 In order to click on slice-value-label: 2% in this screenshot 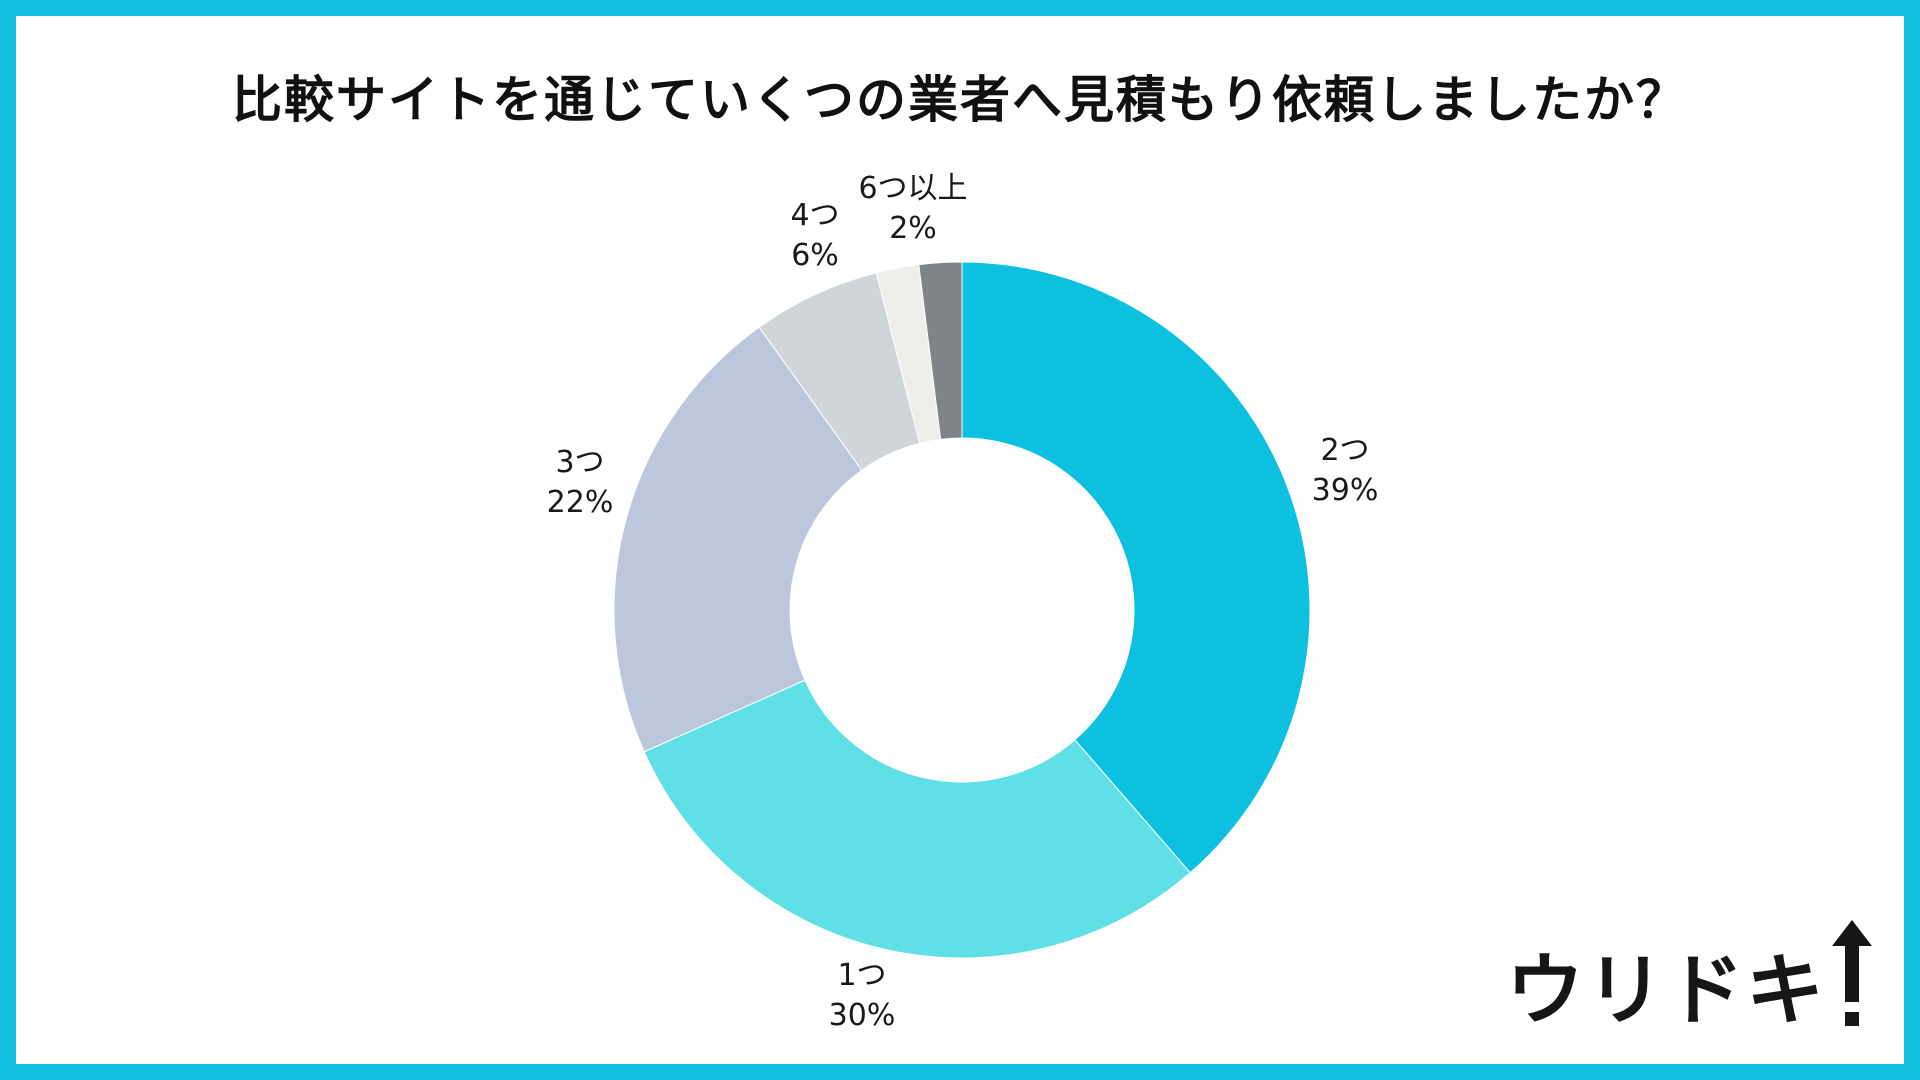, I will do `click(913, 228)`.